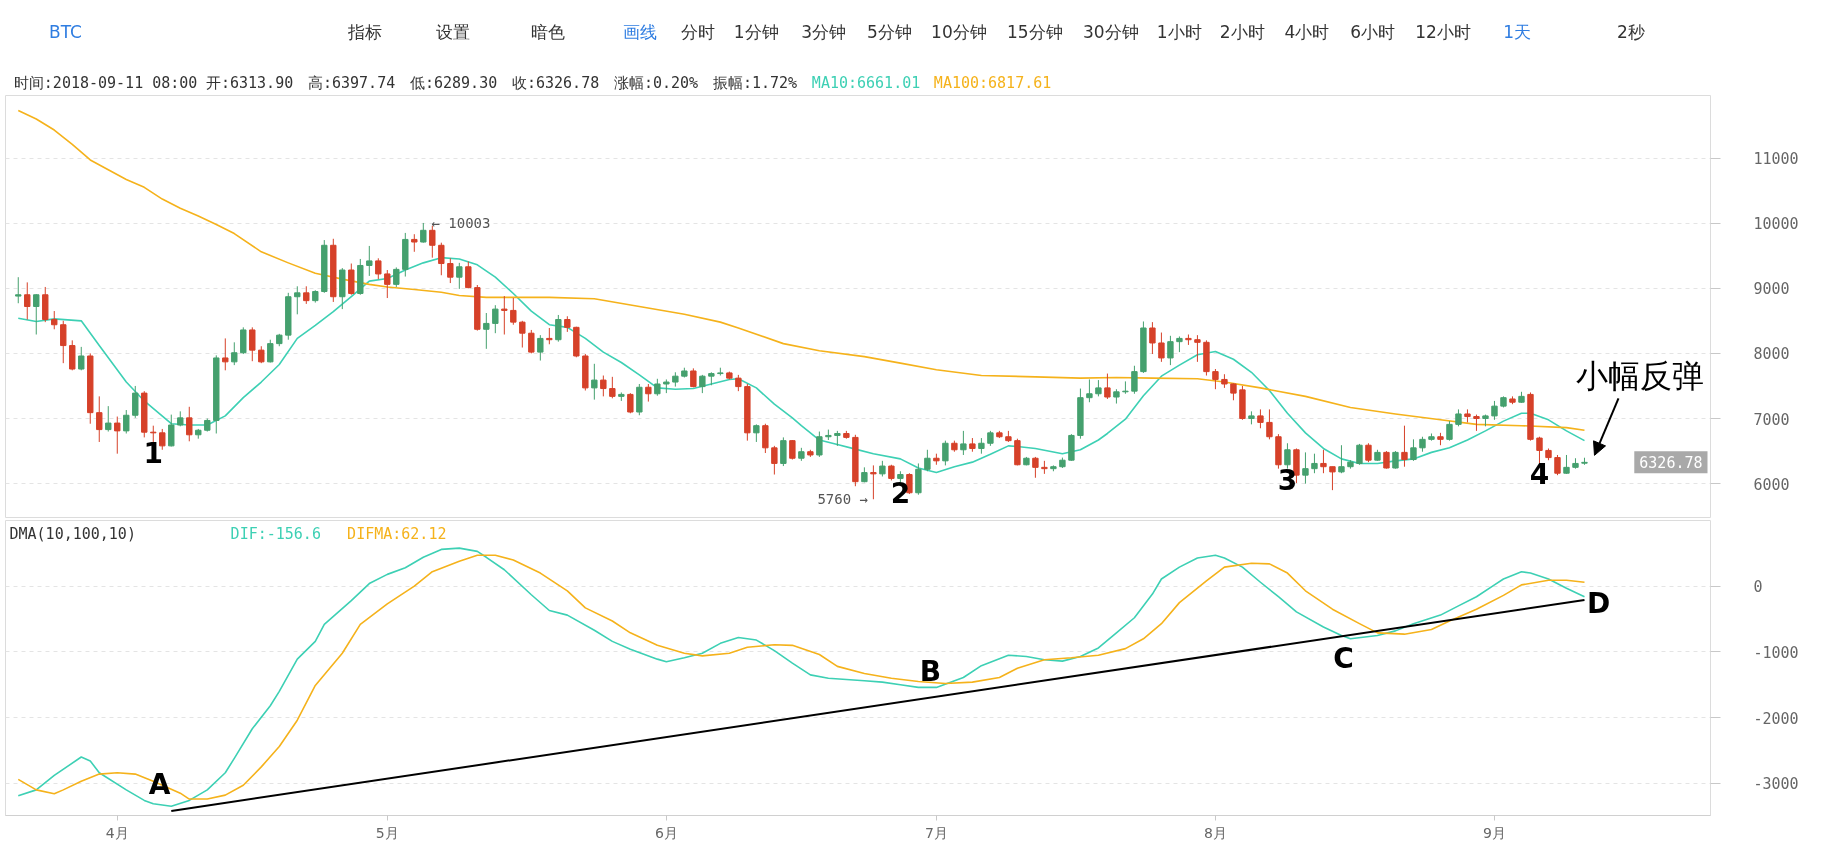 The width and height of the screenshot is (1842, 843). What do you see at coordinates (930, 672) in the screenshot?
I see `annotation: B` at bounding box center [930, 672].